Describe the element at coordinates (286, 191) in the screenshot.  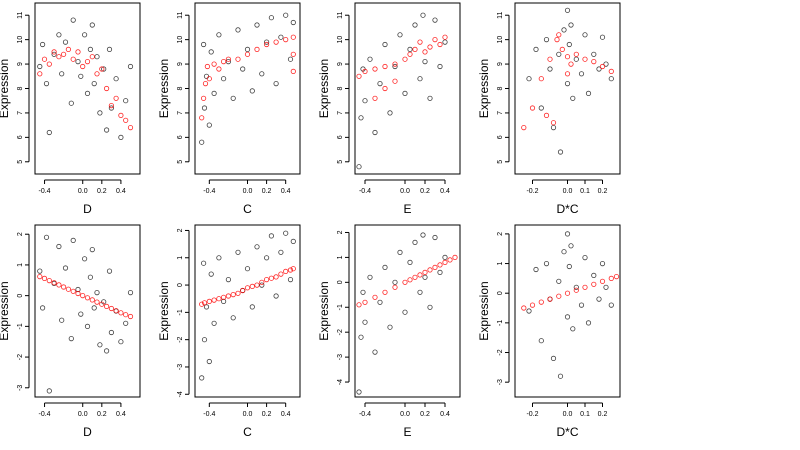
I see `x-tick-label: 0.4` at that location.